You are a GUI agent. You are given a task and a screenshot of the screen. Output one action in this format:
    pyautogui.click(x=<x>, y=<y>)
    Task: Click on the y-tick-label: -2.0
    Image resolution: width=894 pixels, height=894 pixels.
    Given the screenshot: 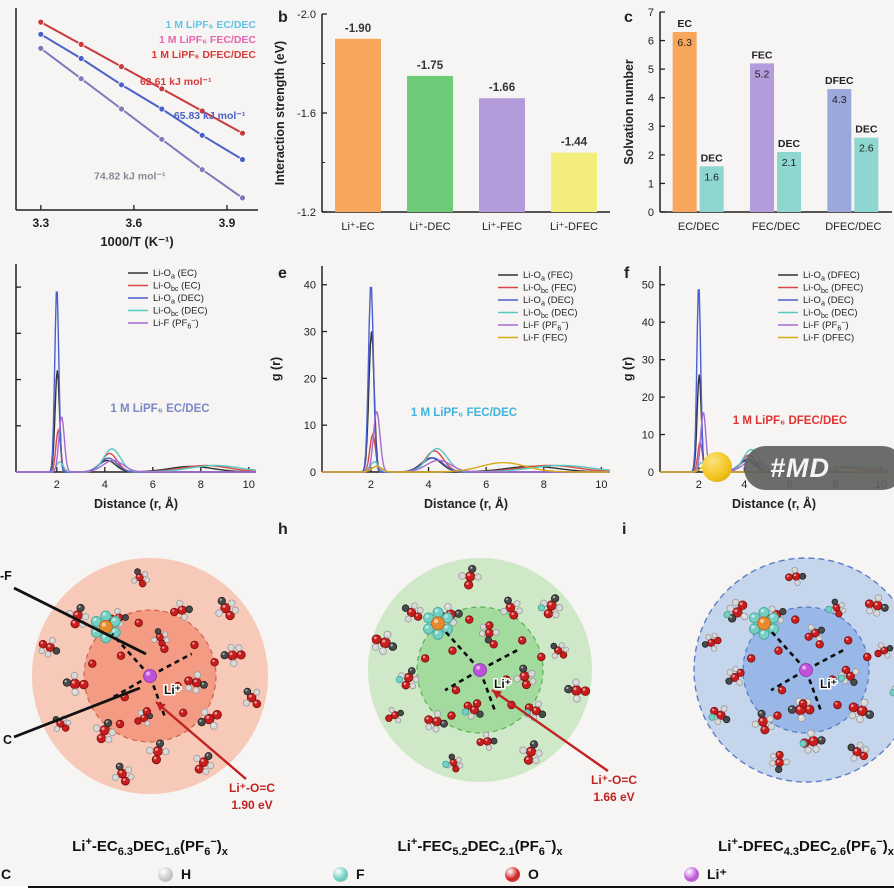 What is the action you would take?
    pyautogui.click(x=306, y=15)
    